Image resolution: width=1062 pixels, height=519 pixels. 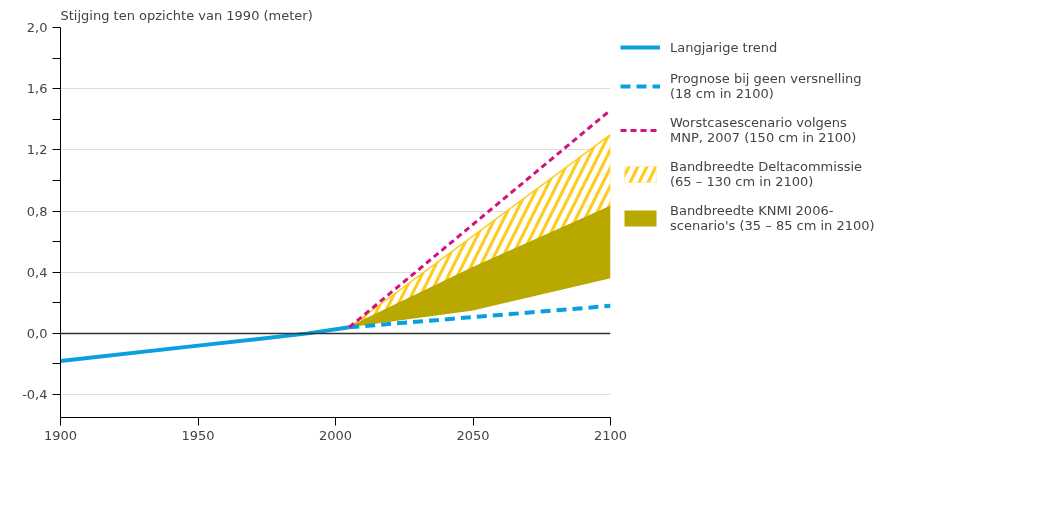 What do you see at coordinates (198, 435) in the screenshot?
I see `x-tick-label: 1950` at bounding box center [198, 435].